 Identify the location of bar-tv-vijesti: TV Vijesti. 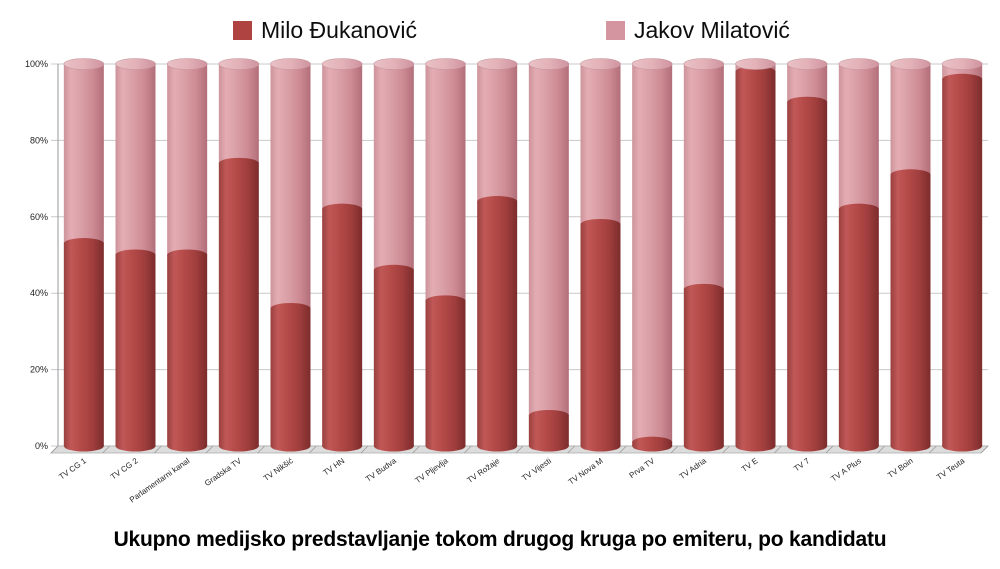
(545, 270).